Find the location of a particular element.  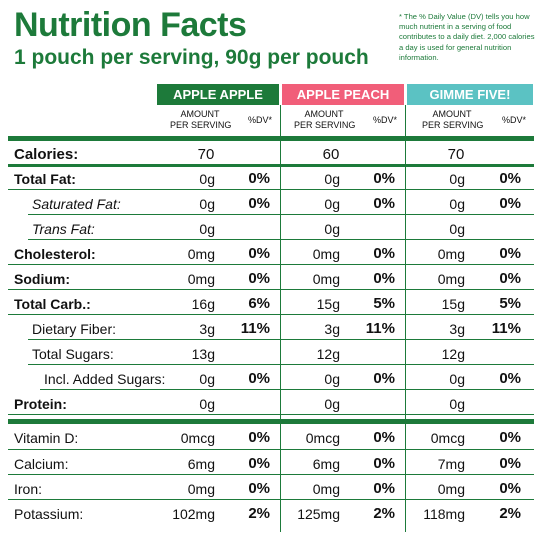

row-label: Total Sugars: is located at coordinates (73, 354).